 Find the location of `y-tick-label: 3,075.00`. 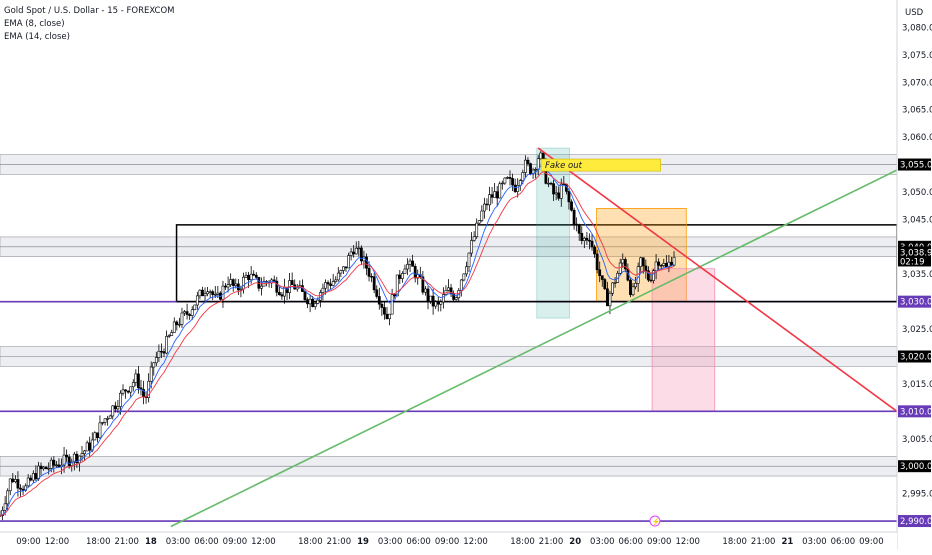

y-tick-label: 3,075.00 is located at coordinates (917, 56).